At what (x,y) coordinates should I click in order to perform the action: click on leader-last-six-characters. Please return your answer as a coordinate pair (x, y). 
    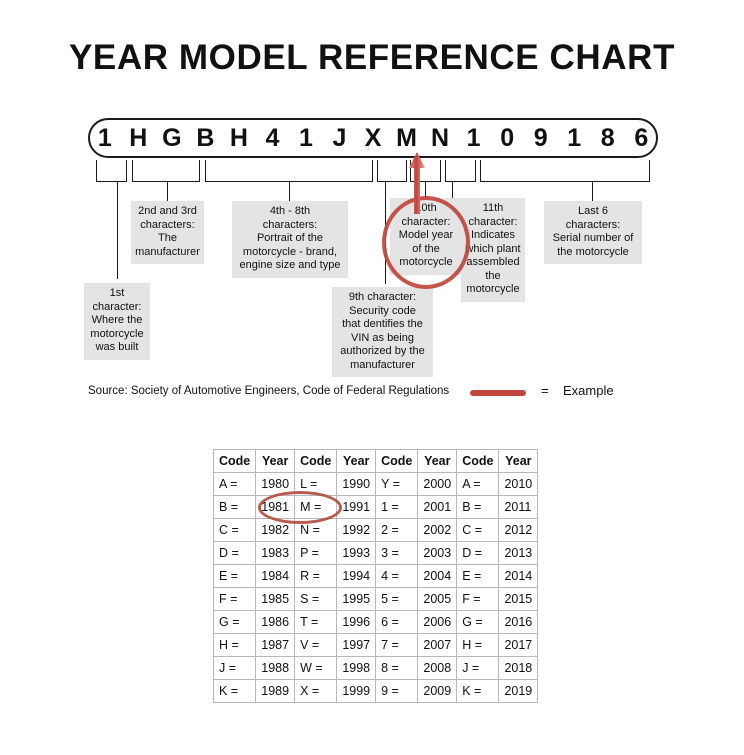
    Looking at the image, I should click on (593, 191).